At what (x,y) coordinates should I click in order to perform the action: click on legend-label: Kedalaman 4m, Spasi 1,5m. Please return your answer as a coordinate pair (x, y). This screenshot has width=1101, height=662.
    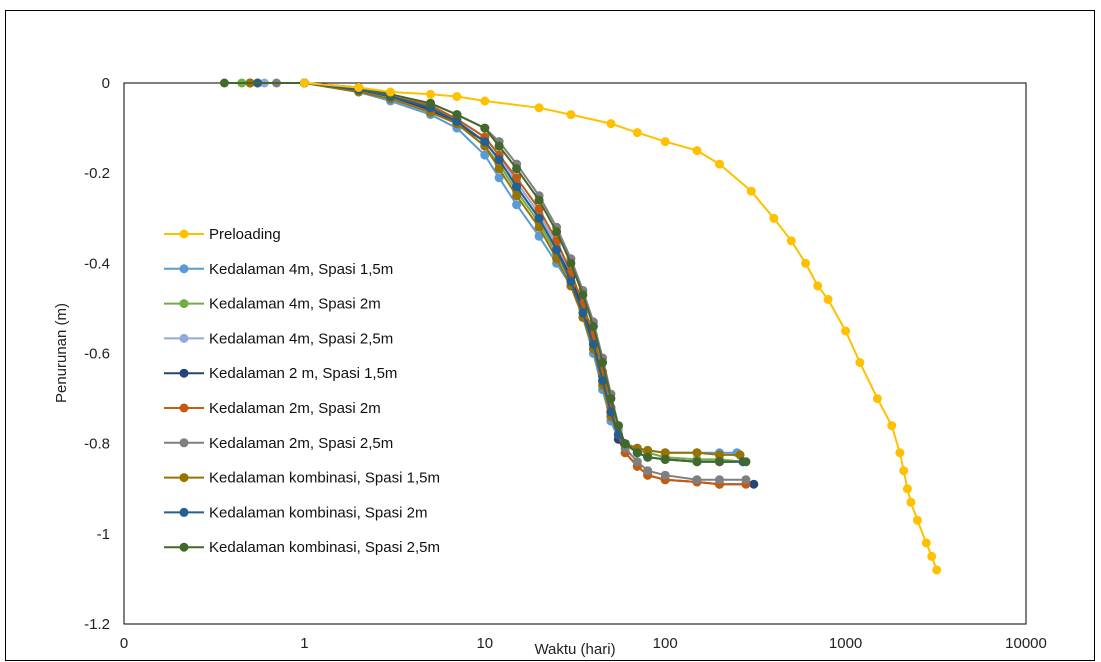
    Looking at the image, I should click on (301, 269).